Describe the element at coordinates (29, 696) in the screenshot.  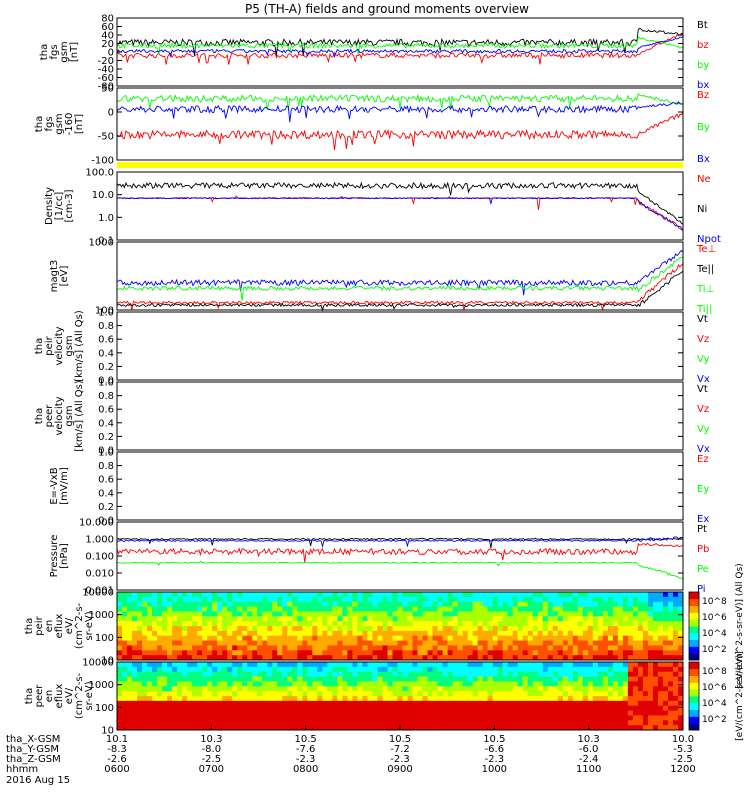
I see `y-axis-label: tha` at that location.